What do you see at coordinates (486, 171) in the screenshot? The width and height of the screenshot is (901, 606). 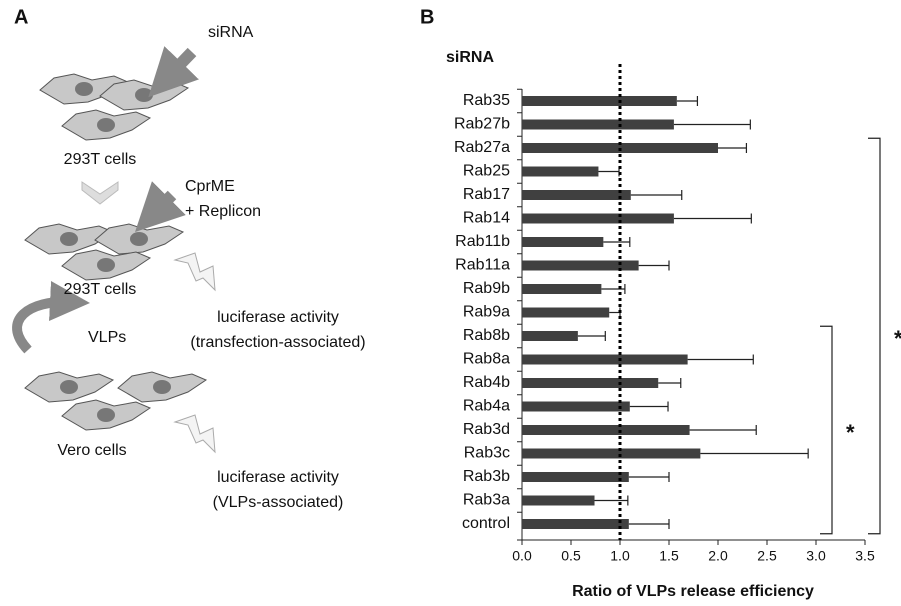 I see `category-label: Rab25` at bounding box center [486, 171].